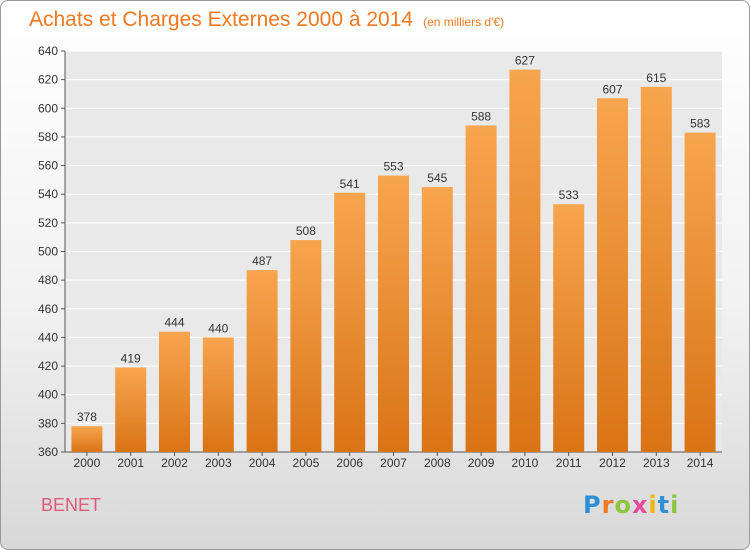 Image resolution: width=750 pixels, height=550 pixels. What do you see at coordinates (131, 359) in the screenshot?
I see `data-label: 419` at bounding box center [131, 359].